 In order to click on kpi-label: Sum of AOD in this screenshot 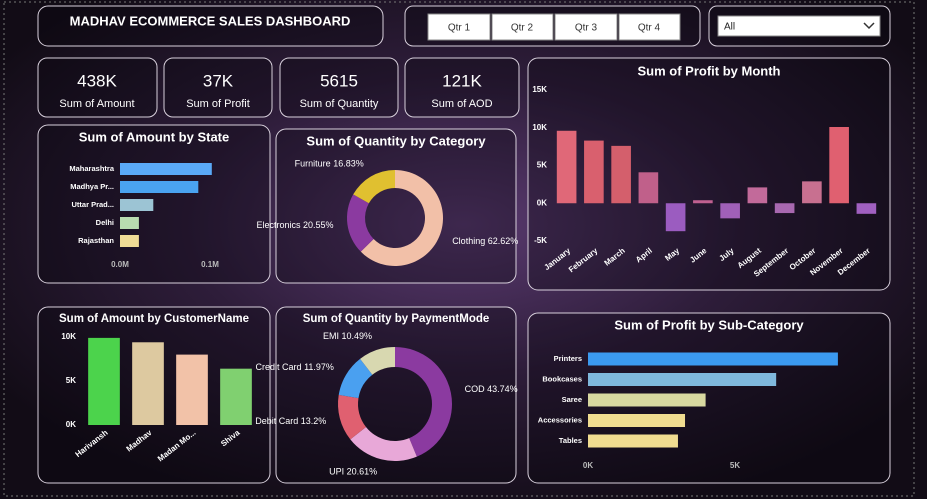, I will do `click(461, 104)`.